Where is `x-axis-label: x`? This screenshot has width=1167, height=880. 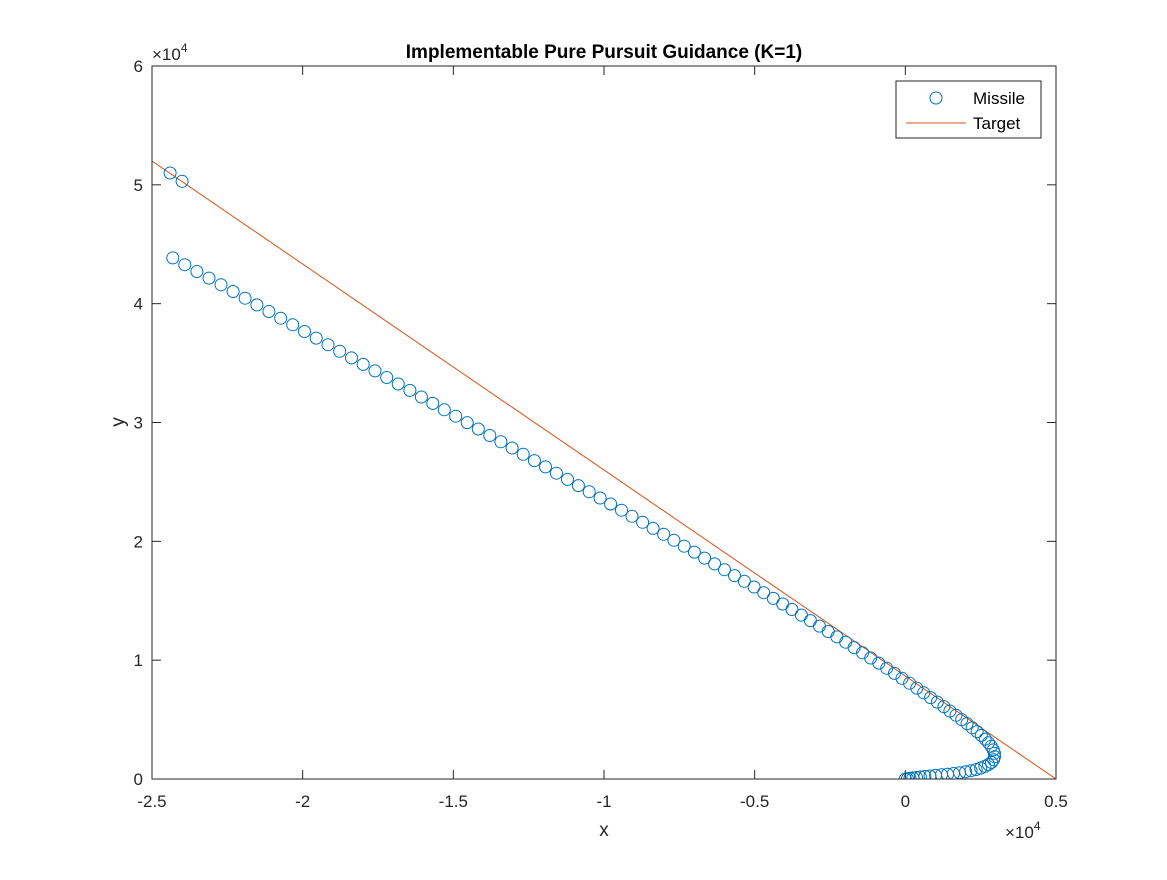
x-axis-label: x is located at coordinates (604, 830).